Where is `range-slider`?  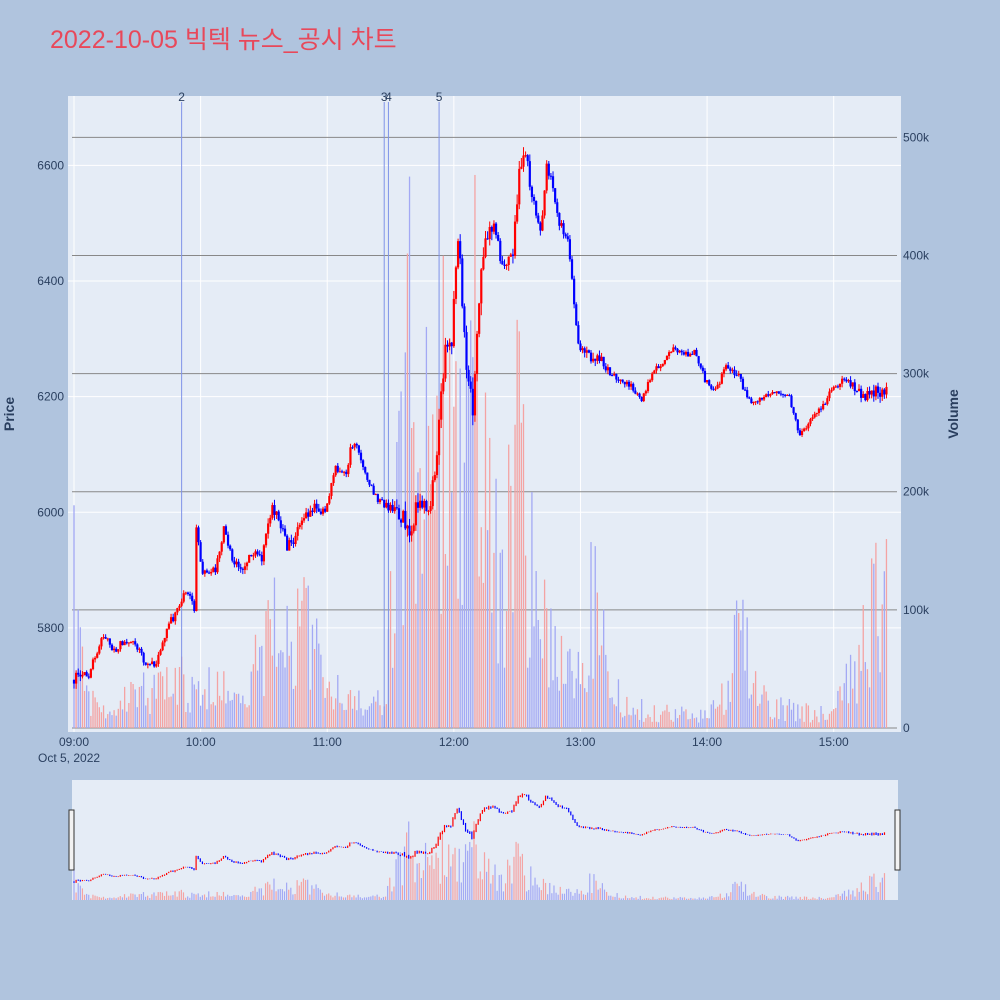
range-slider is located at coordinates (484, 840).